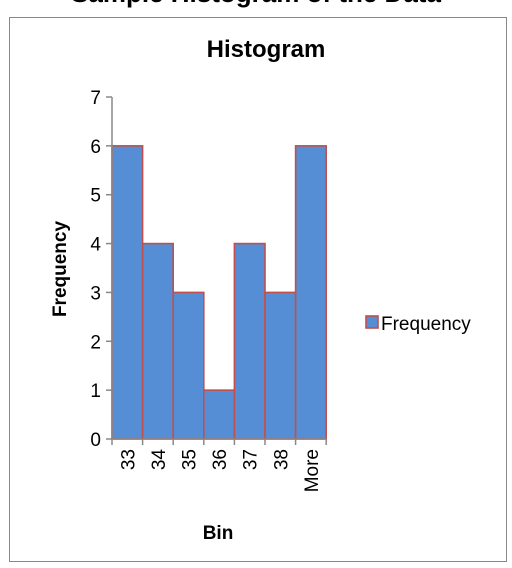 This screenshot has width=512, height=568. I want to click on x-tick-label: 37, so click(251, 459).